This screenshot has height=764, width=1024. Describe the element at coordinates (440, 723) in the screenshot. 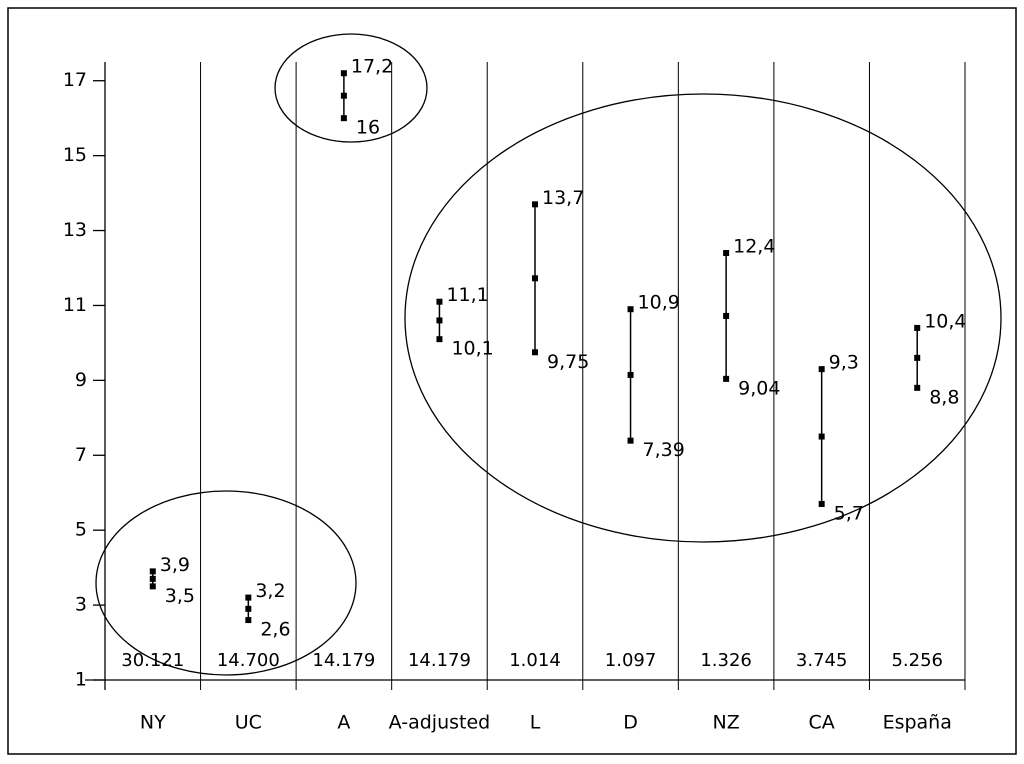

I see `x-tick-label: A-adjusted` at that location.